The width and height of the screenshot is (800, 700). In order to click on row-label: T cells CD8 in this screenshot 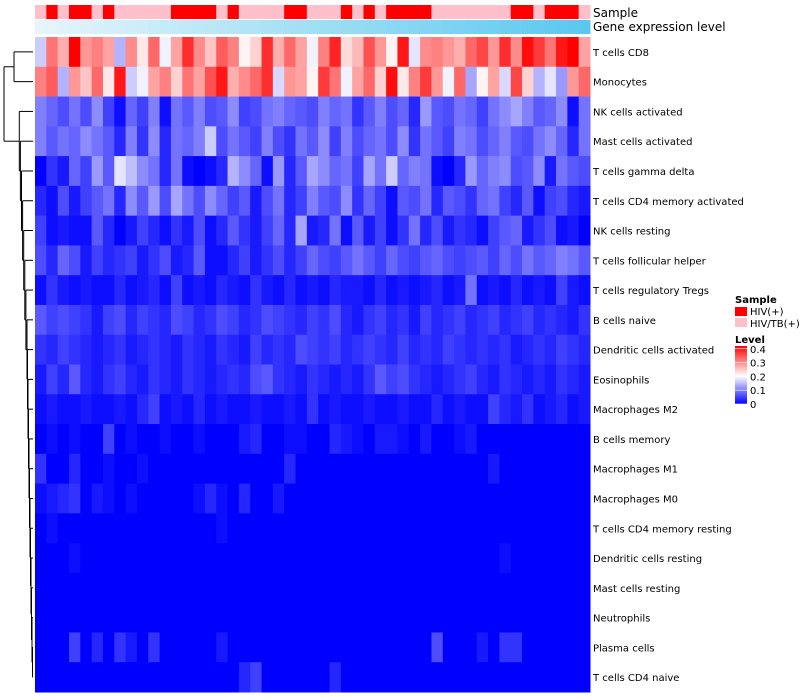, I will do `click(620, 53)`.